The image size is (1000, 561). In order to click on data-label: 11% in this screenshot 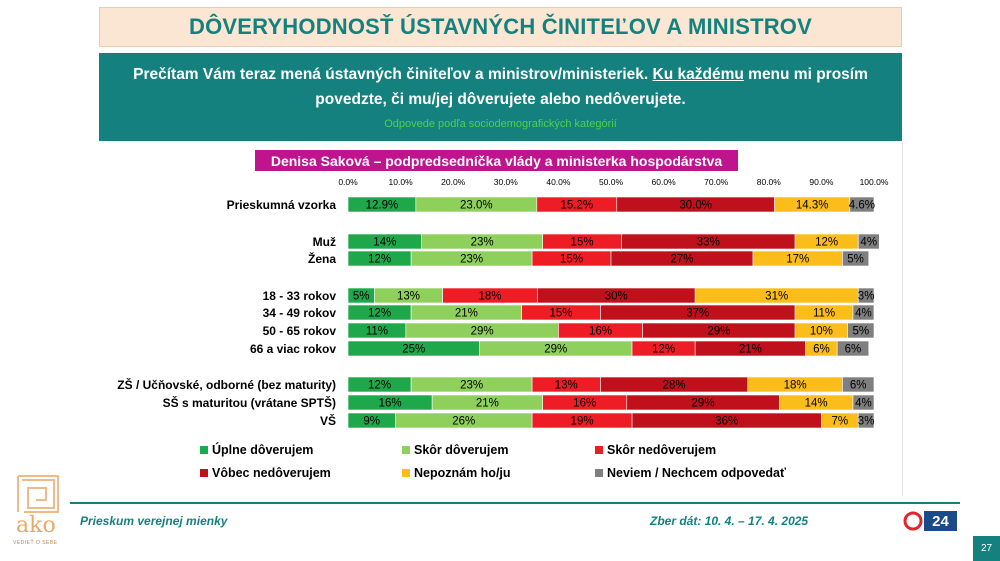, I will do `click(824, 314)`.